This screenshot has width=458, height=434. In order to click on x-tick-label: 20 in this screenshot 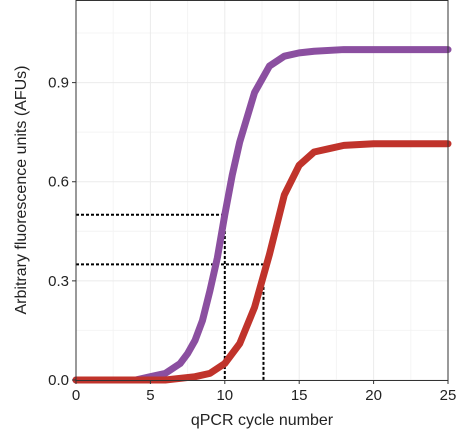, I will do `click(373, 395)`.